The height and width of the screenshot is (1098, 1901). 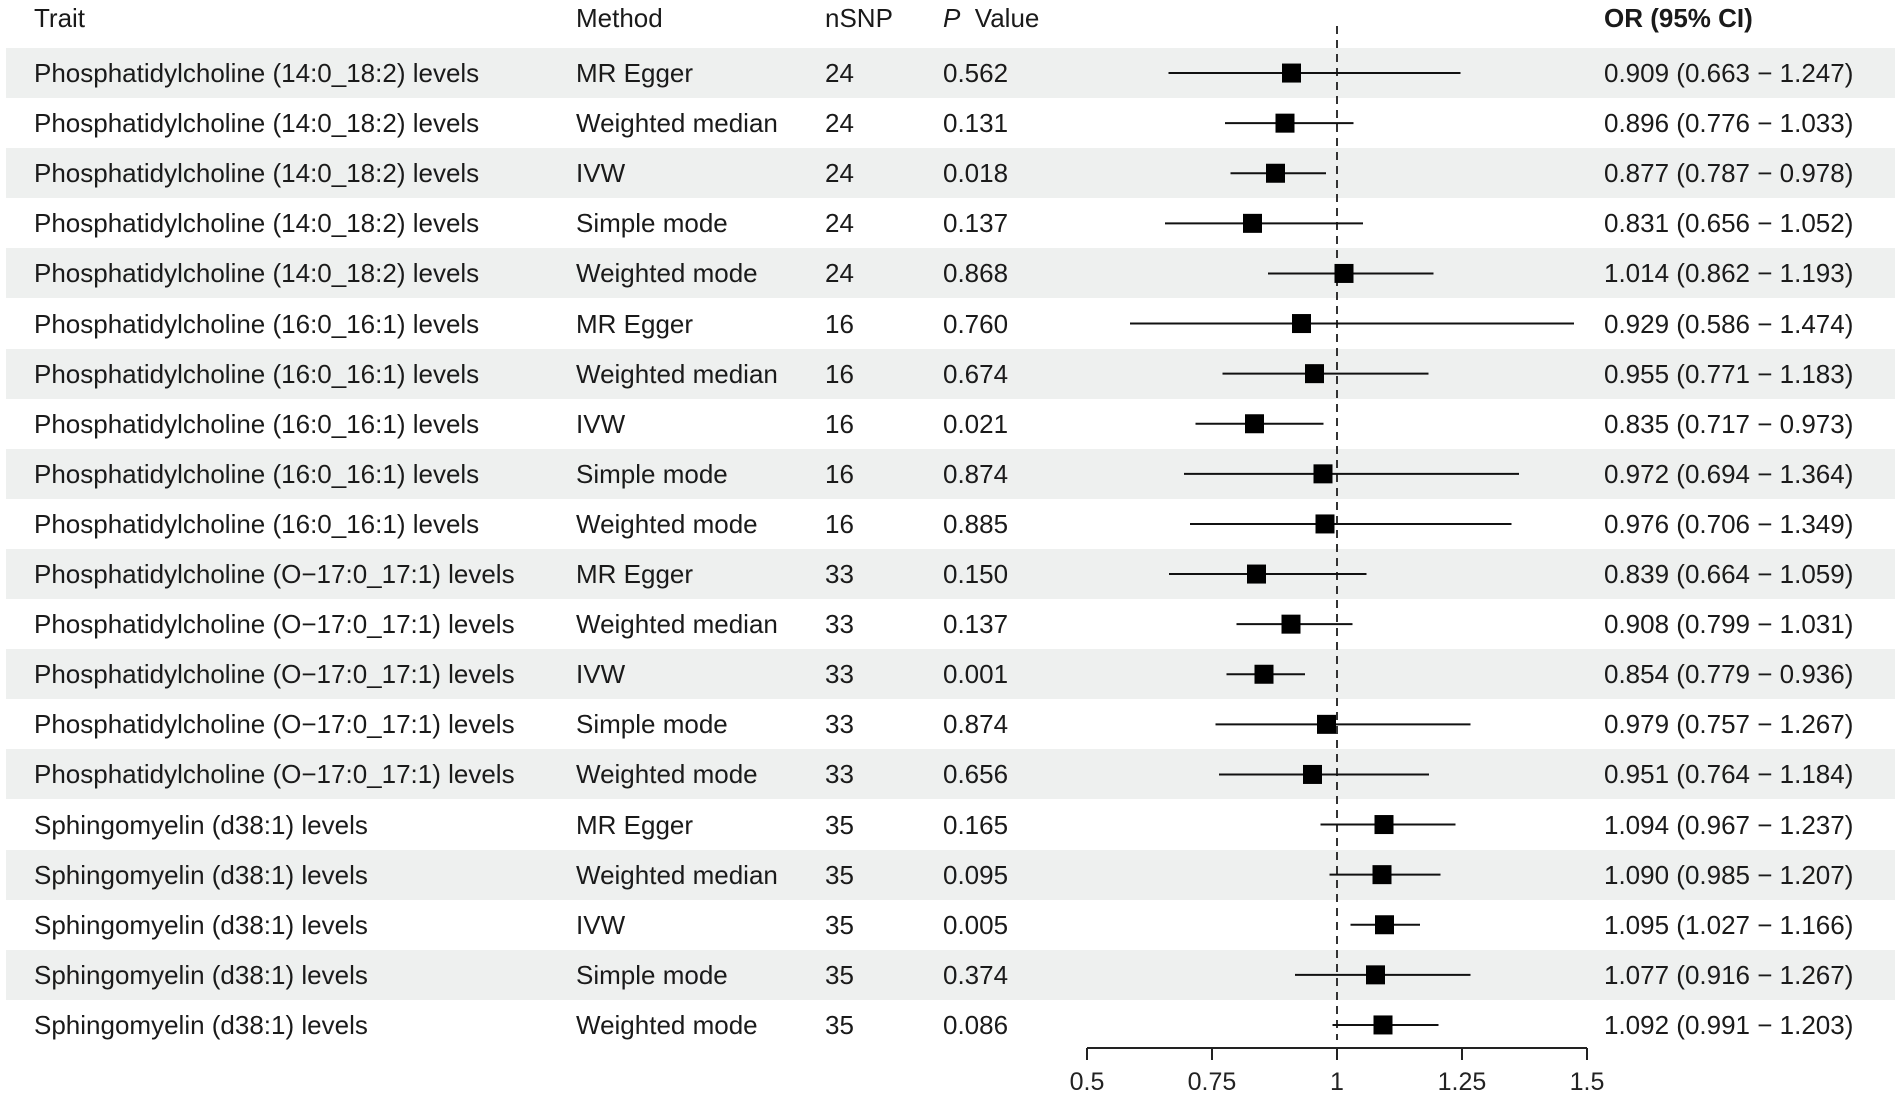 I want to click on p-value-cell: 0.885, so click(x=976, y=523).